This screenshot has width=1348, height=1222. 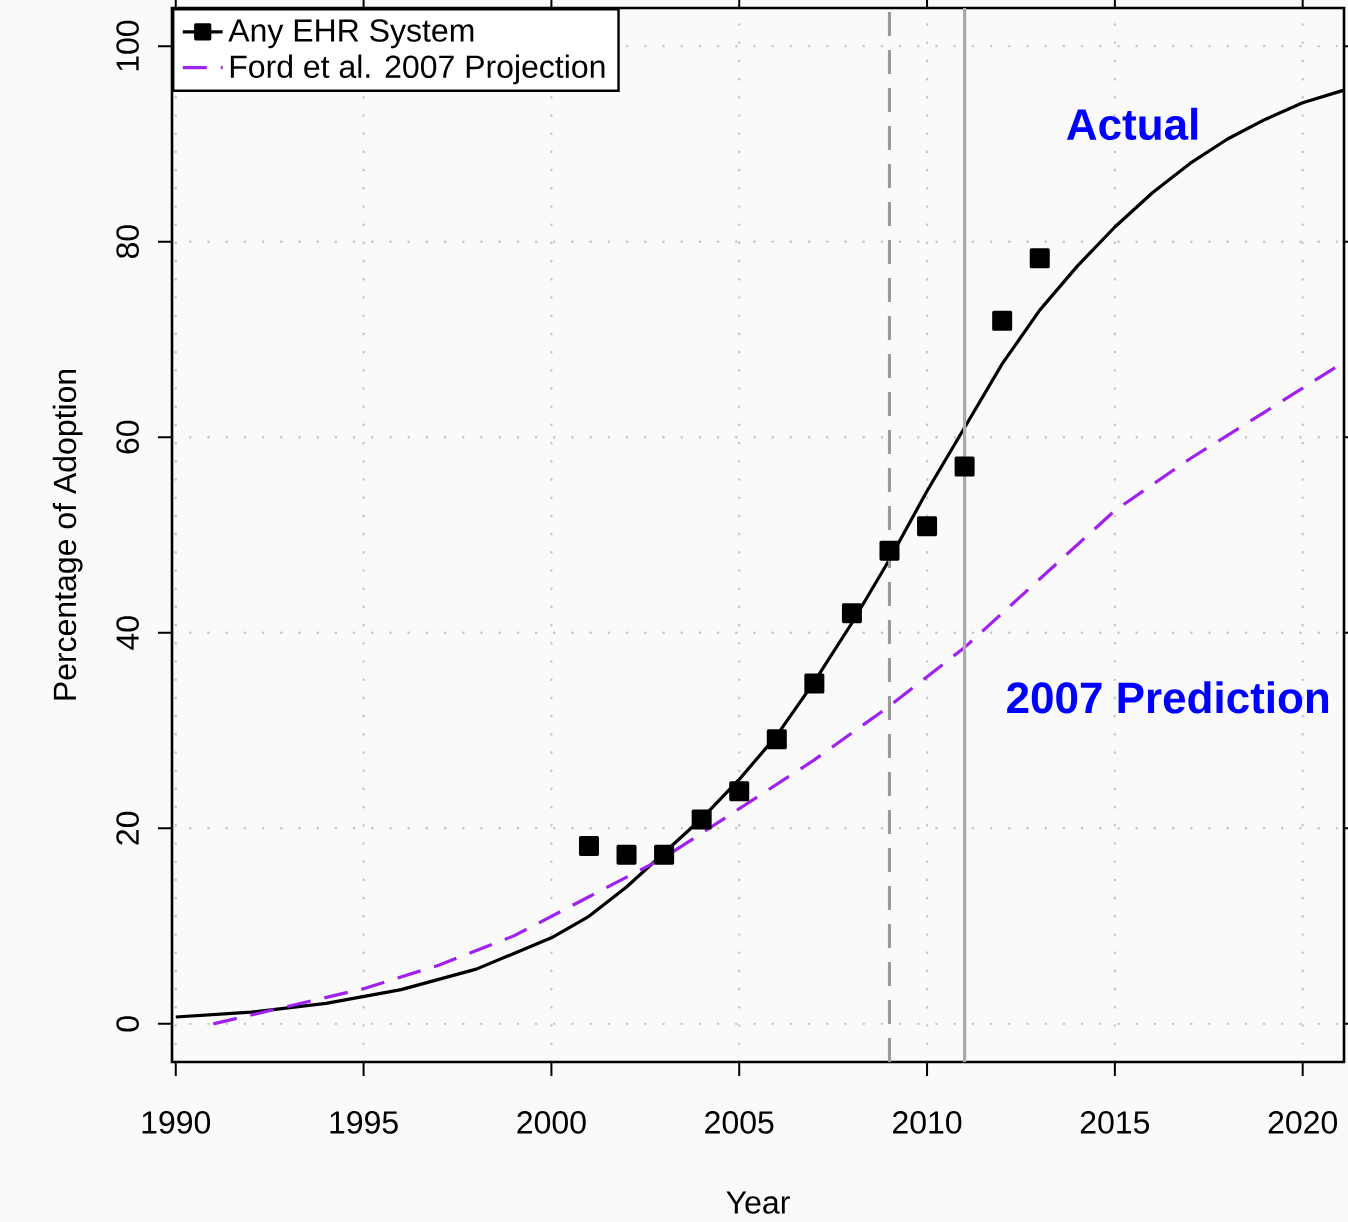 I want to click on x-tick-label: 2010, so click(x=927, y=1122).